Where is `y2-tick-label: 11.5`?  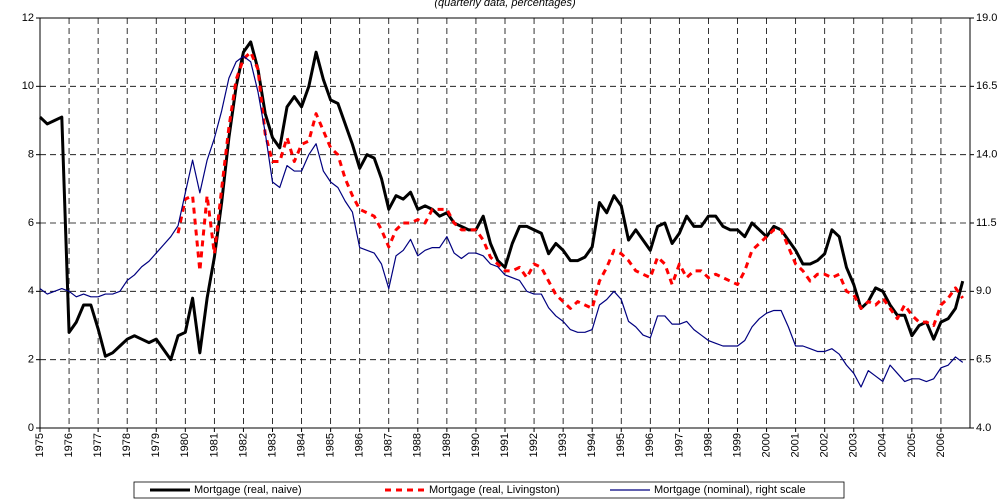
y2-tick-label: 11.5 is located at coordinates (986, 223).